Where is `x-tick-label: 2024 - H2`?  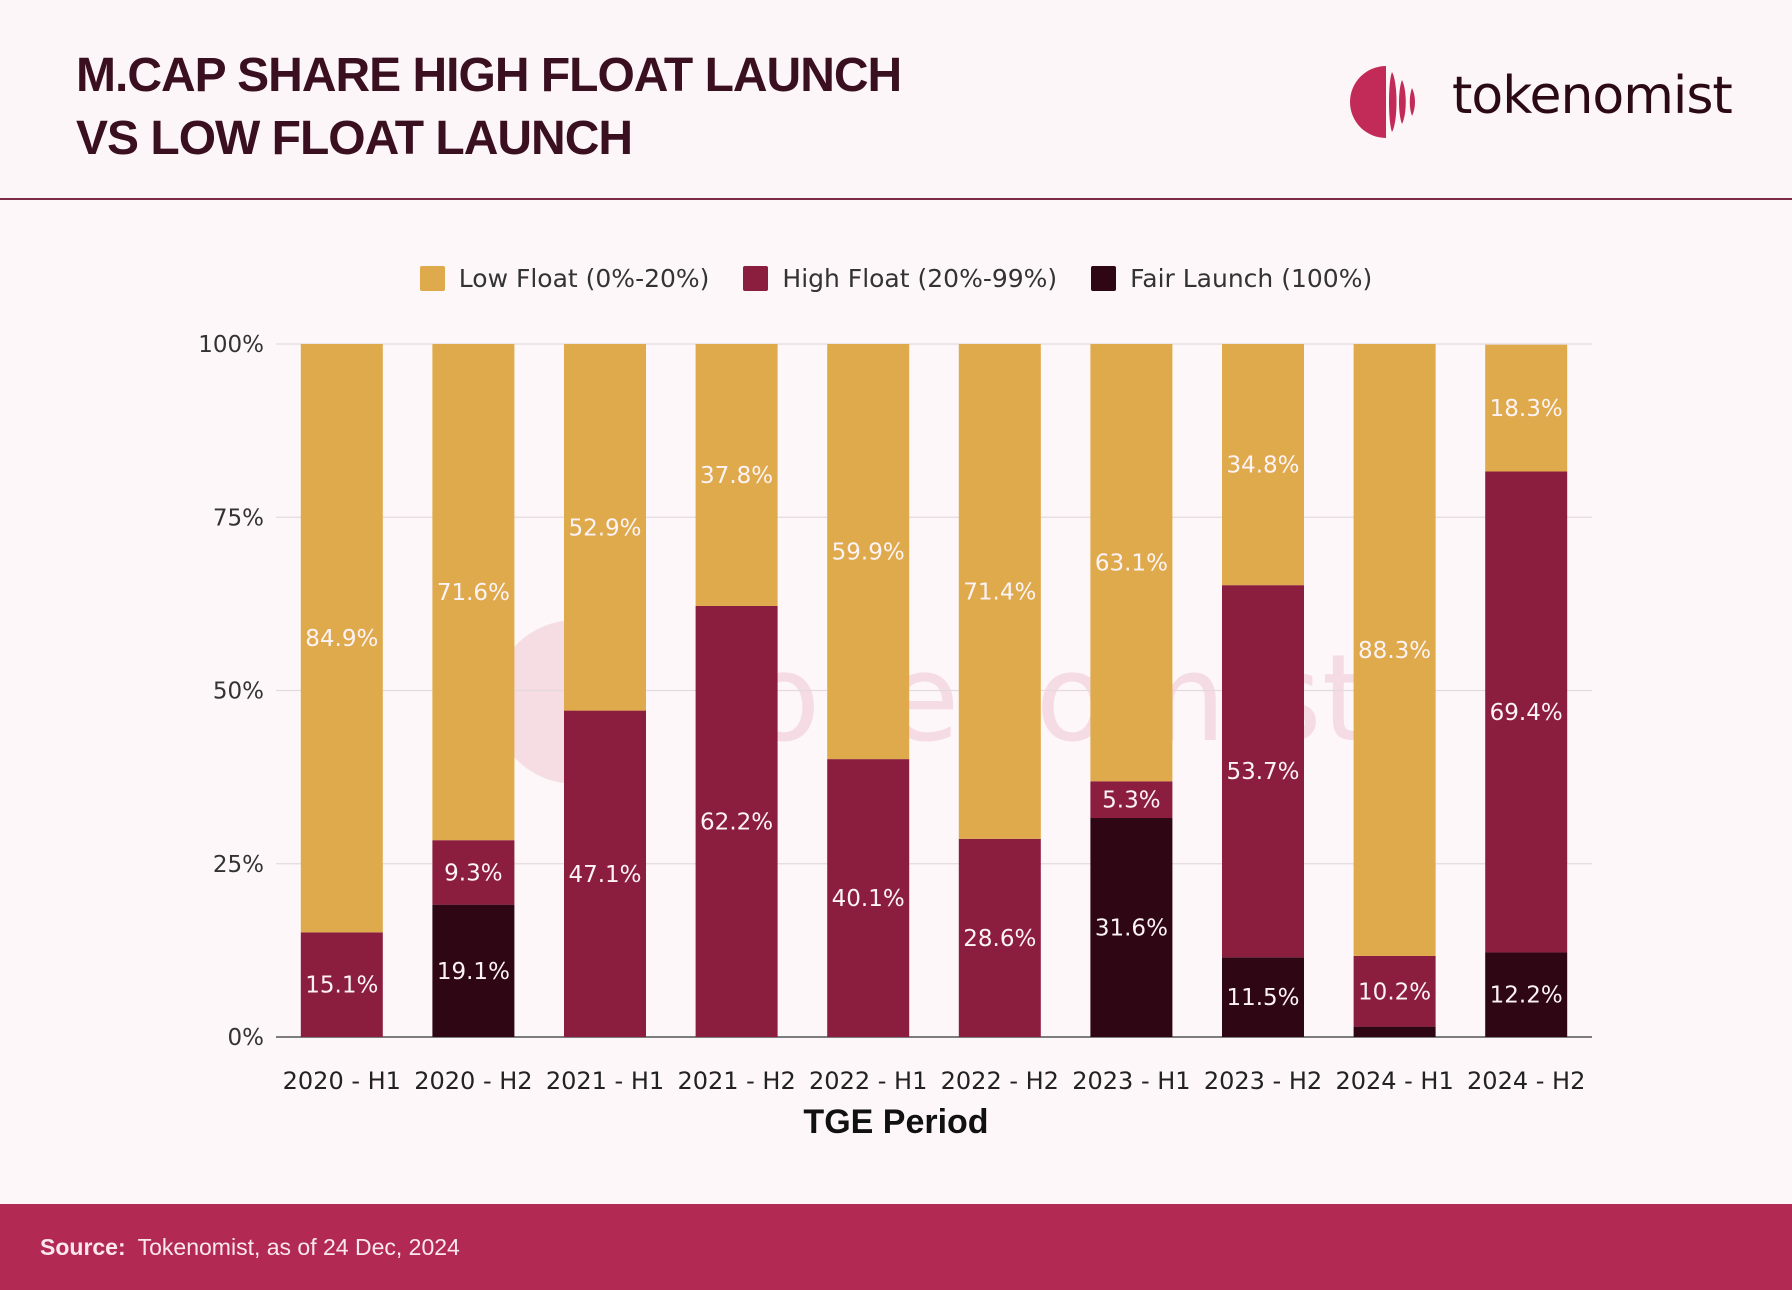 x-tick-label: 2024 - H2 is located at coordinates (1526, 1081).